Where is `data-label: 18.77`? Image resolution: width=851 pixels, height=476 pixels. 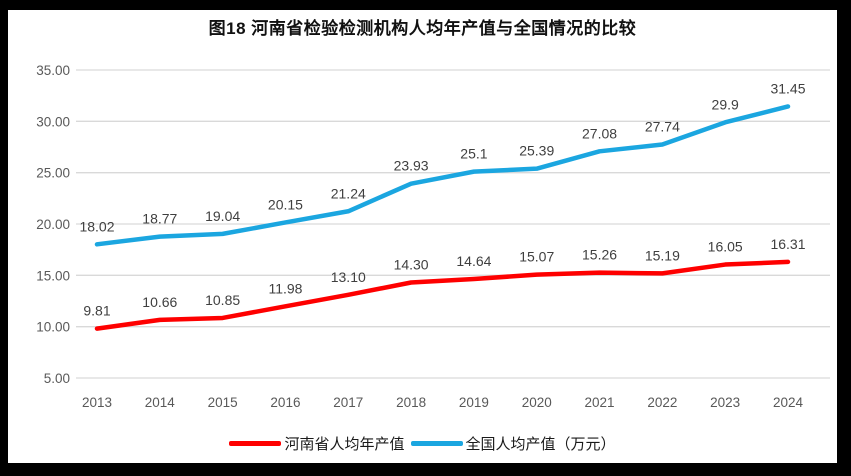
data-label: 18.77 is located at coordinates (159, 219).